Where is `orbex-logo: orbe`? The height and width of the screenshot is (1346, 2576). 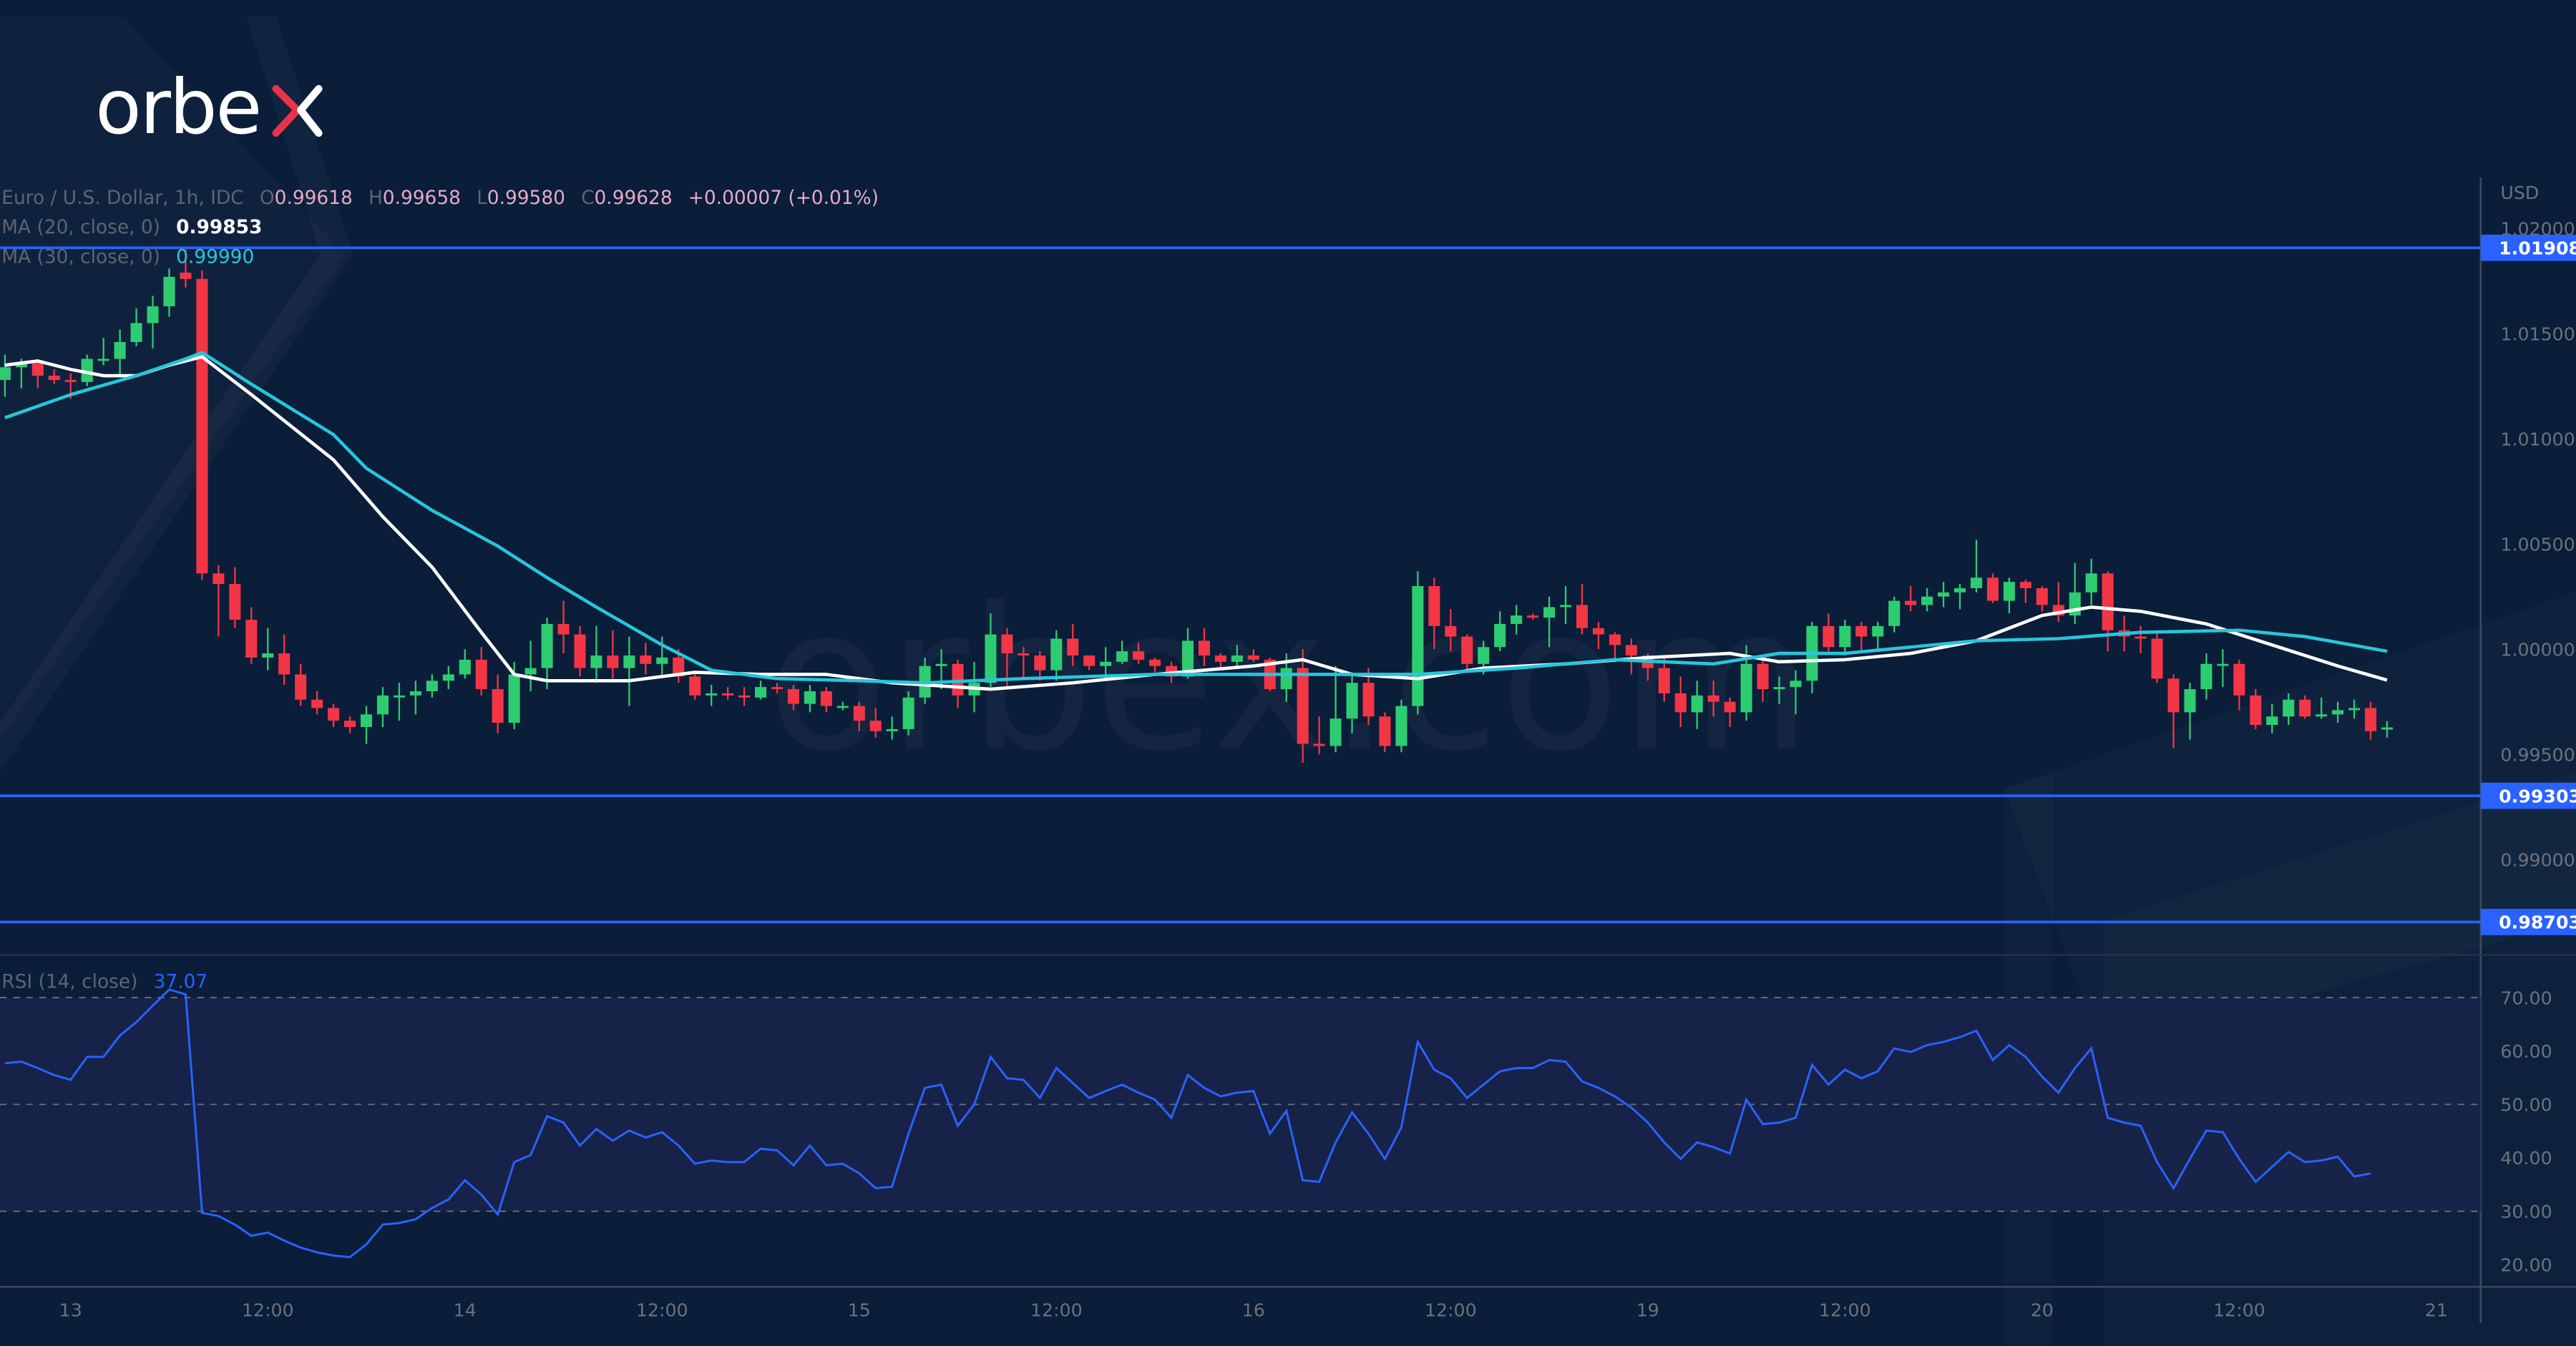 orbex-logo: orbe is located at coordinates (209, 107).